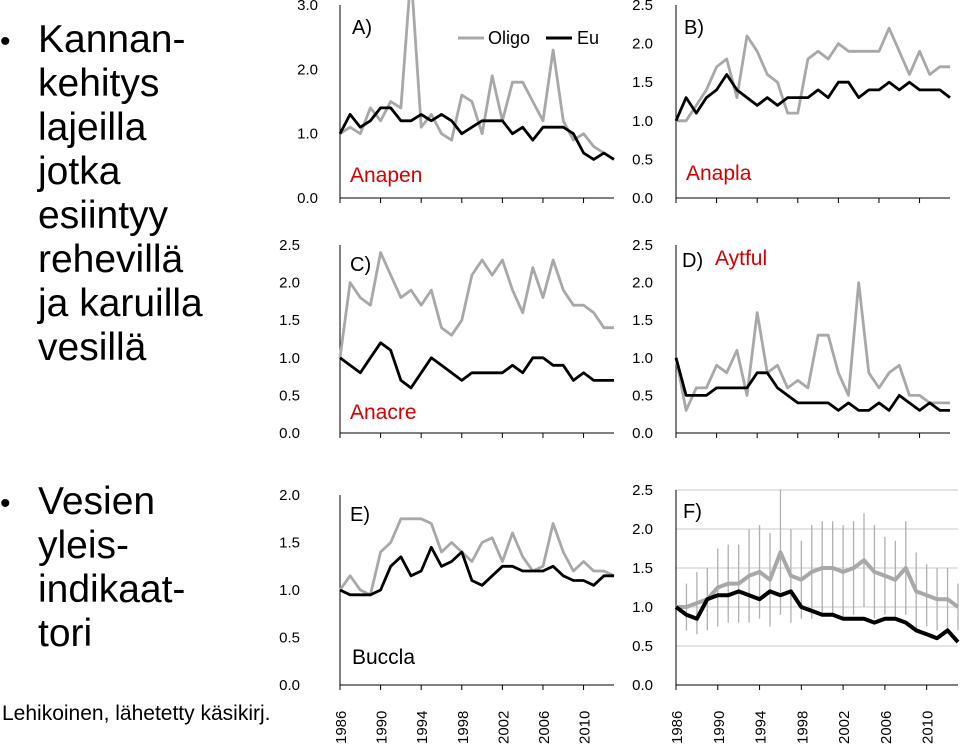 This screenshot has height=746, width=960. Describe the element at coordinates (642, 82) in the screenshot. I see `panel-b-ytick-label: 1.5` at that location.